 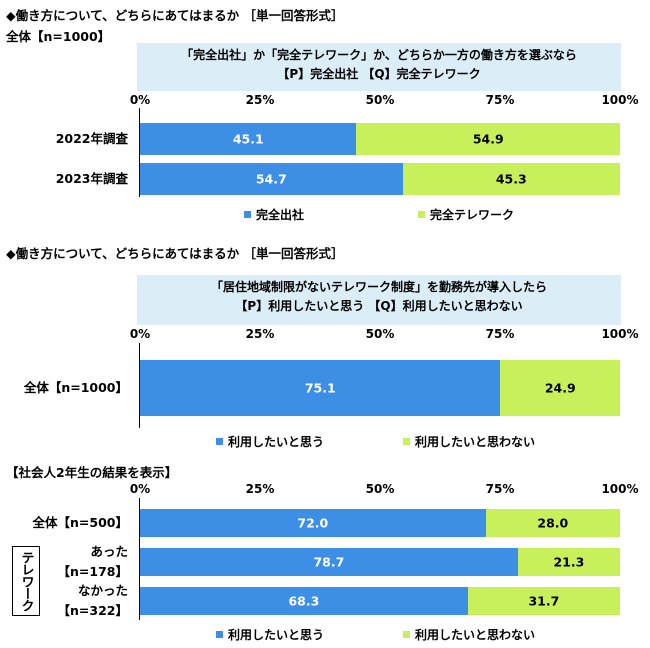 What do you see at coordinates (475, 635) in the screenshot?
I see `legend-3-label-2: 利用したいと思わない` at bounding box center [475, 635].